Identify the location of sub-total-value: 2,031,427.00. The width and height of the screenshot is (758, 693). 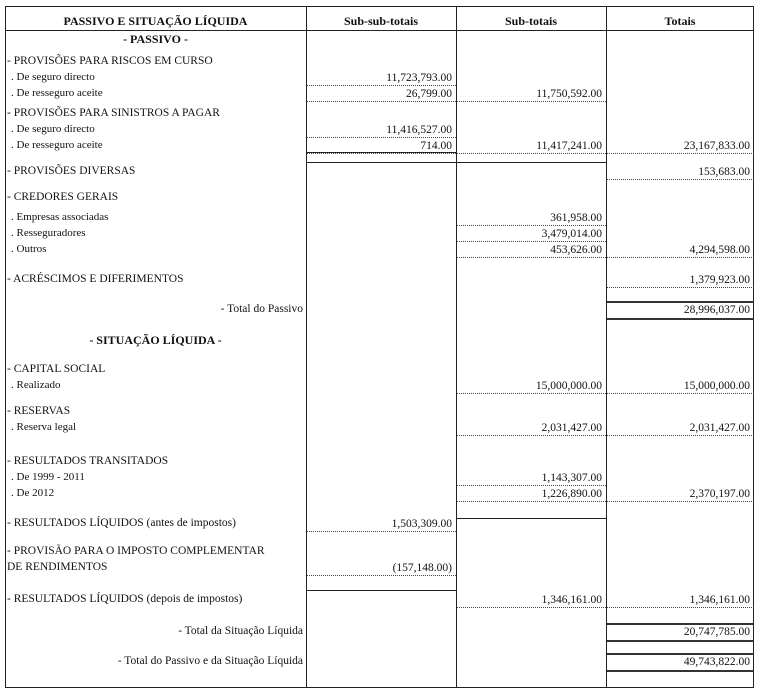
(531, 428).